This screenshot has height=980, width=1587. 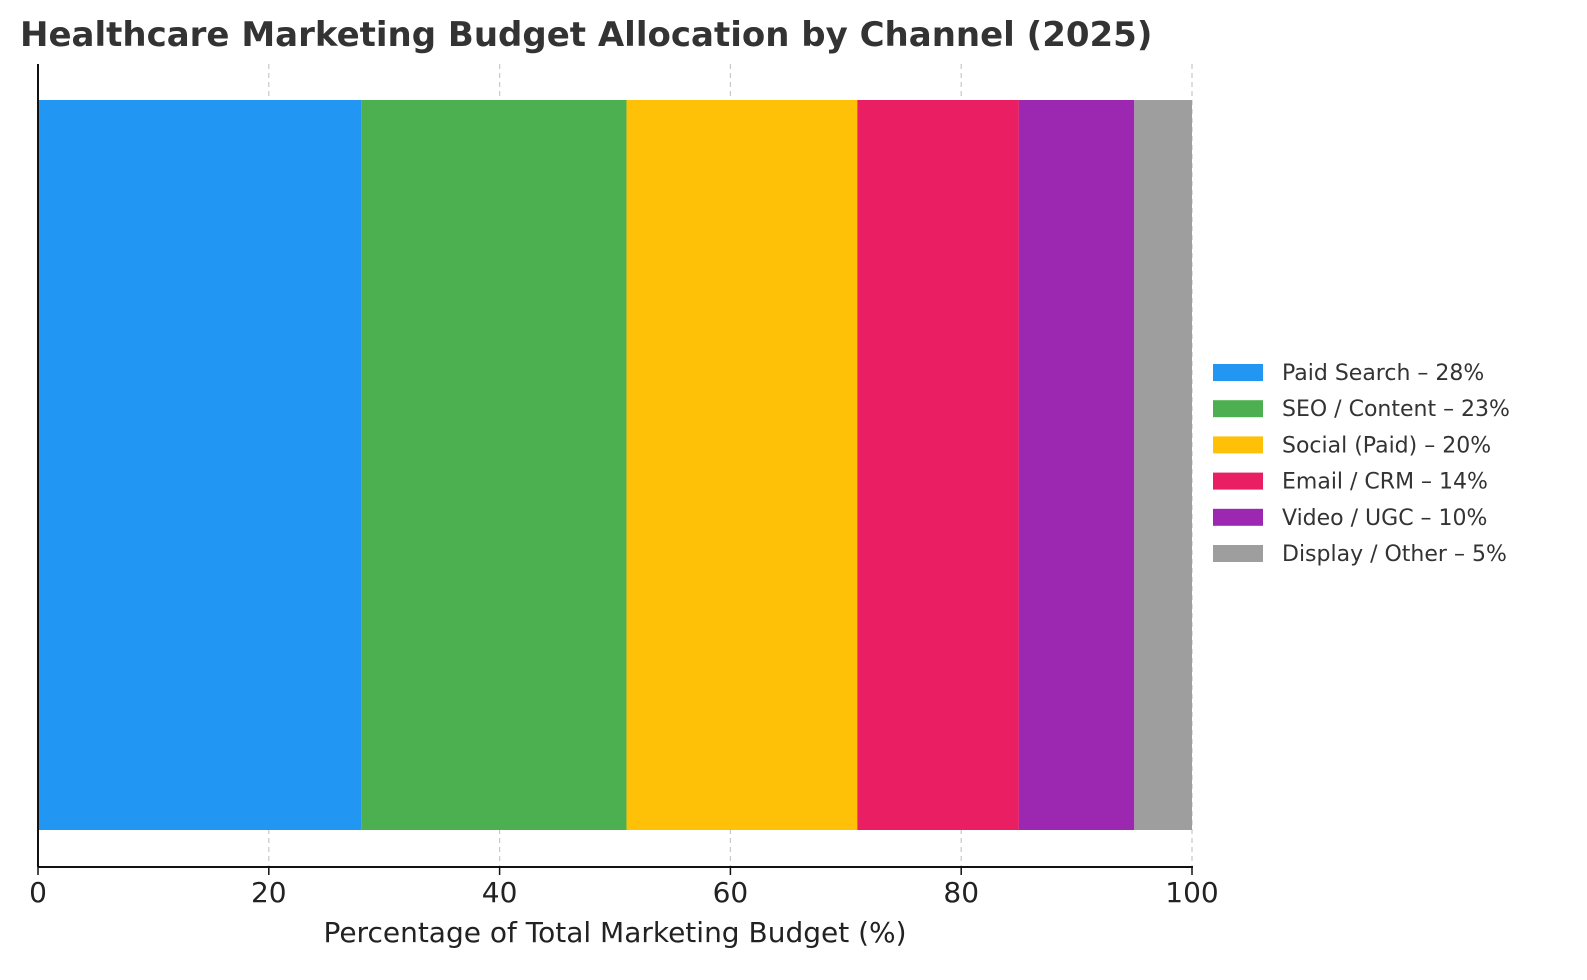 What do you see at coordinates (1191, 892) in the screenshot?
I see `x-tick-label: 100` at bounding box center [1191, 892].